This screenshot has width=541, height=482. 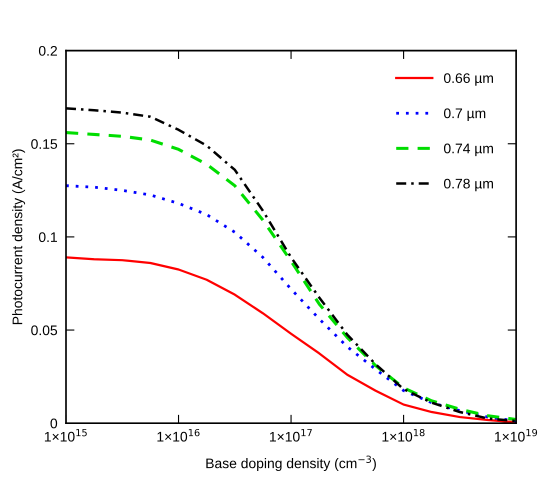 What do you see at coordinates (468, 79) in the screenshot?
I see `legend-label: 0.66 µm` at bounding box center [468, 79].